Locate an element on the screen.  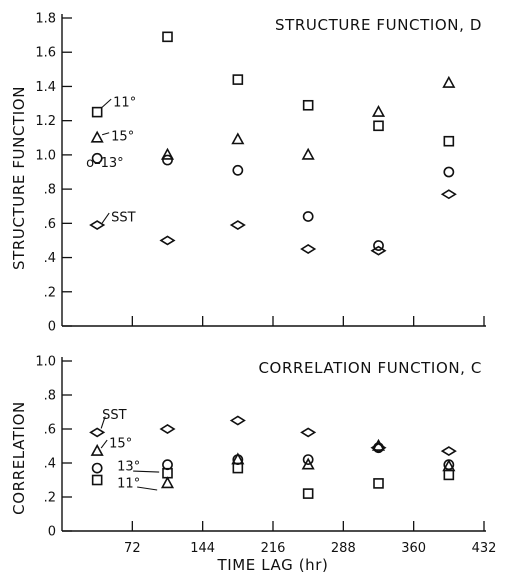
structure-y-tick-label: 1.2 is located at coordinates (45, 121).